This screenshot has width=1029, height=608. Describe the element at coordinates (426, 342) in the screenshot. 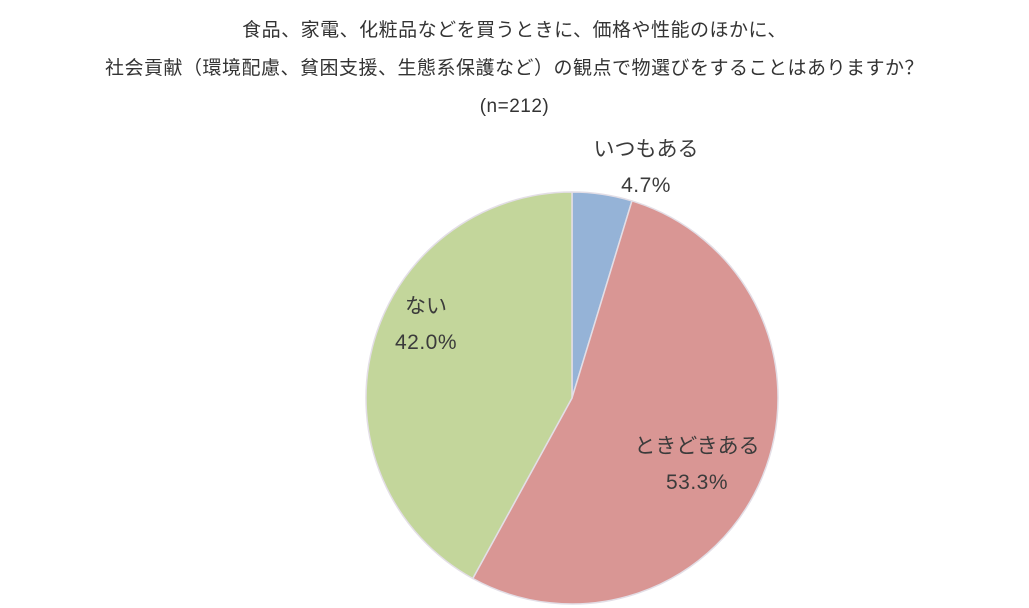

I see `slice-percent-text: 42.0%` at that location.